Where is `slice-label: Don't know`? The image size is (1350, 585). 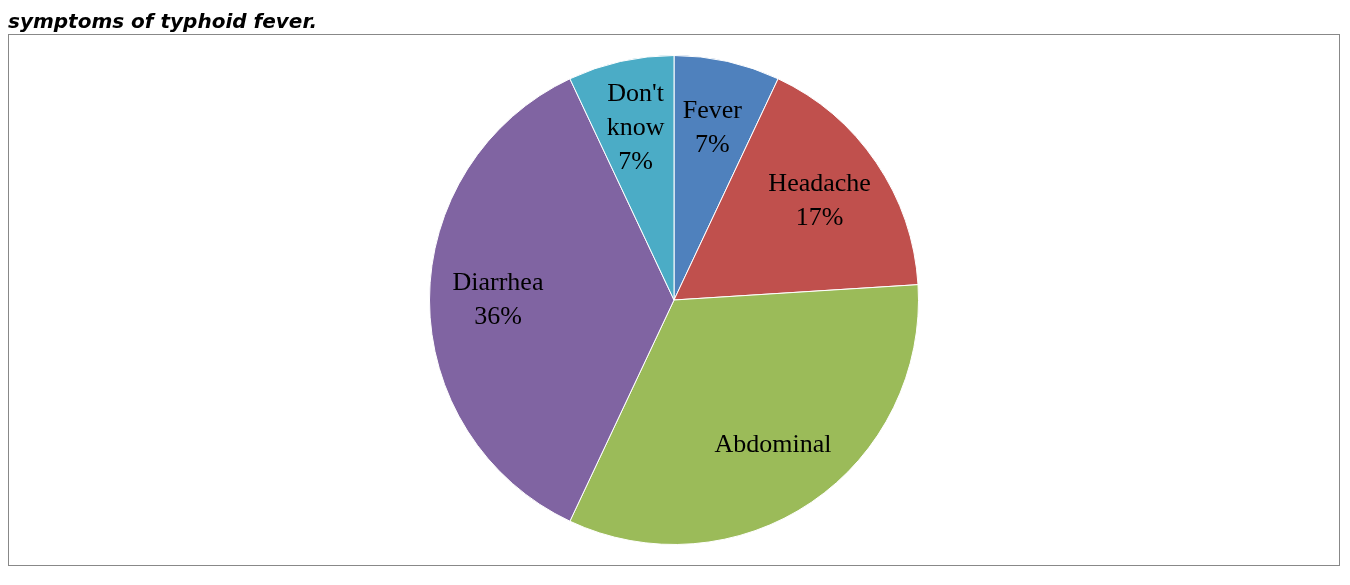
slice-label: Don't know is located at coordinates (635, 110).